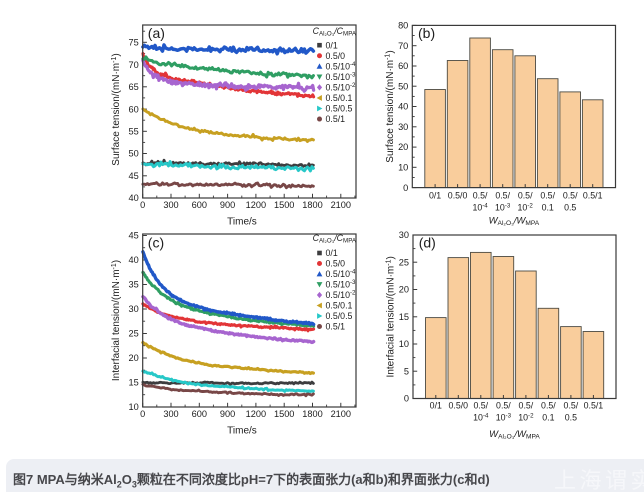 The width and height of the screenshot is (644, 492). What do you see at coordinates (133, 43) in the screenshot?
I see `svg-text: 75` at bounding box center [133, 43].